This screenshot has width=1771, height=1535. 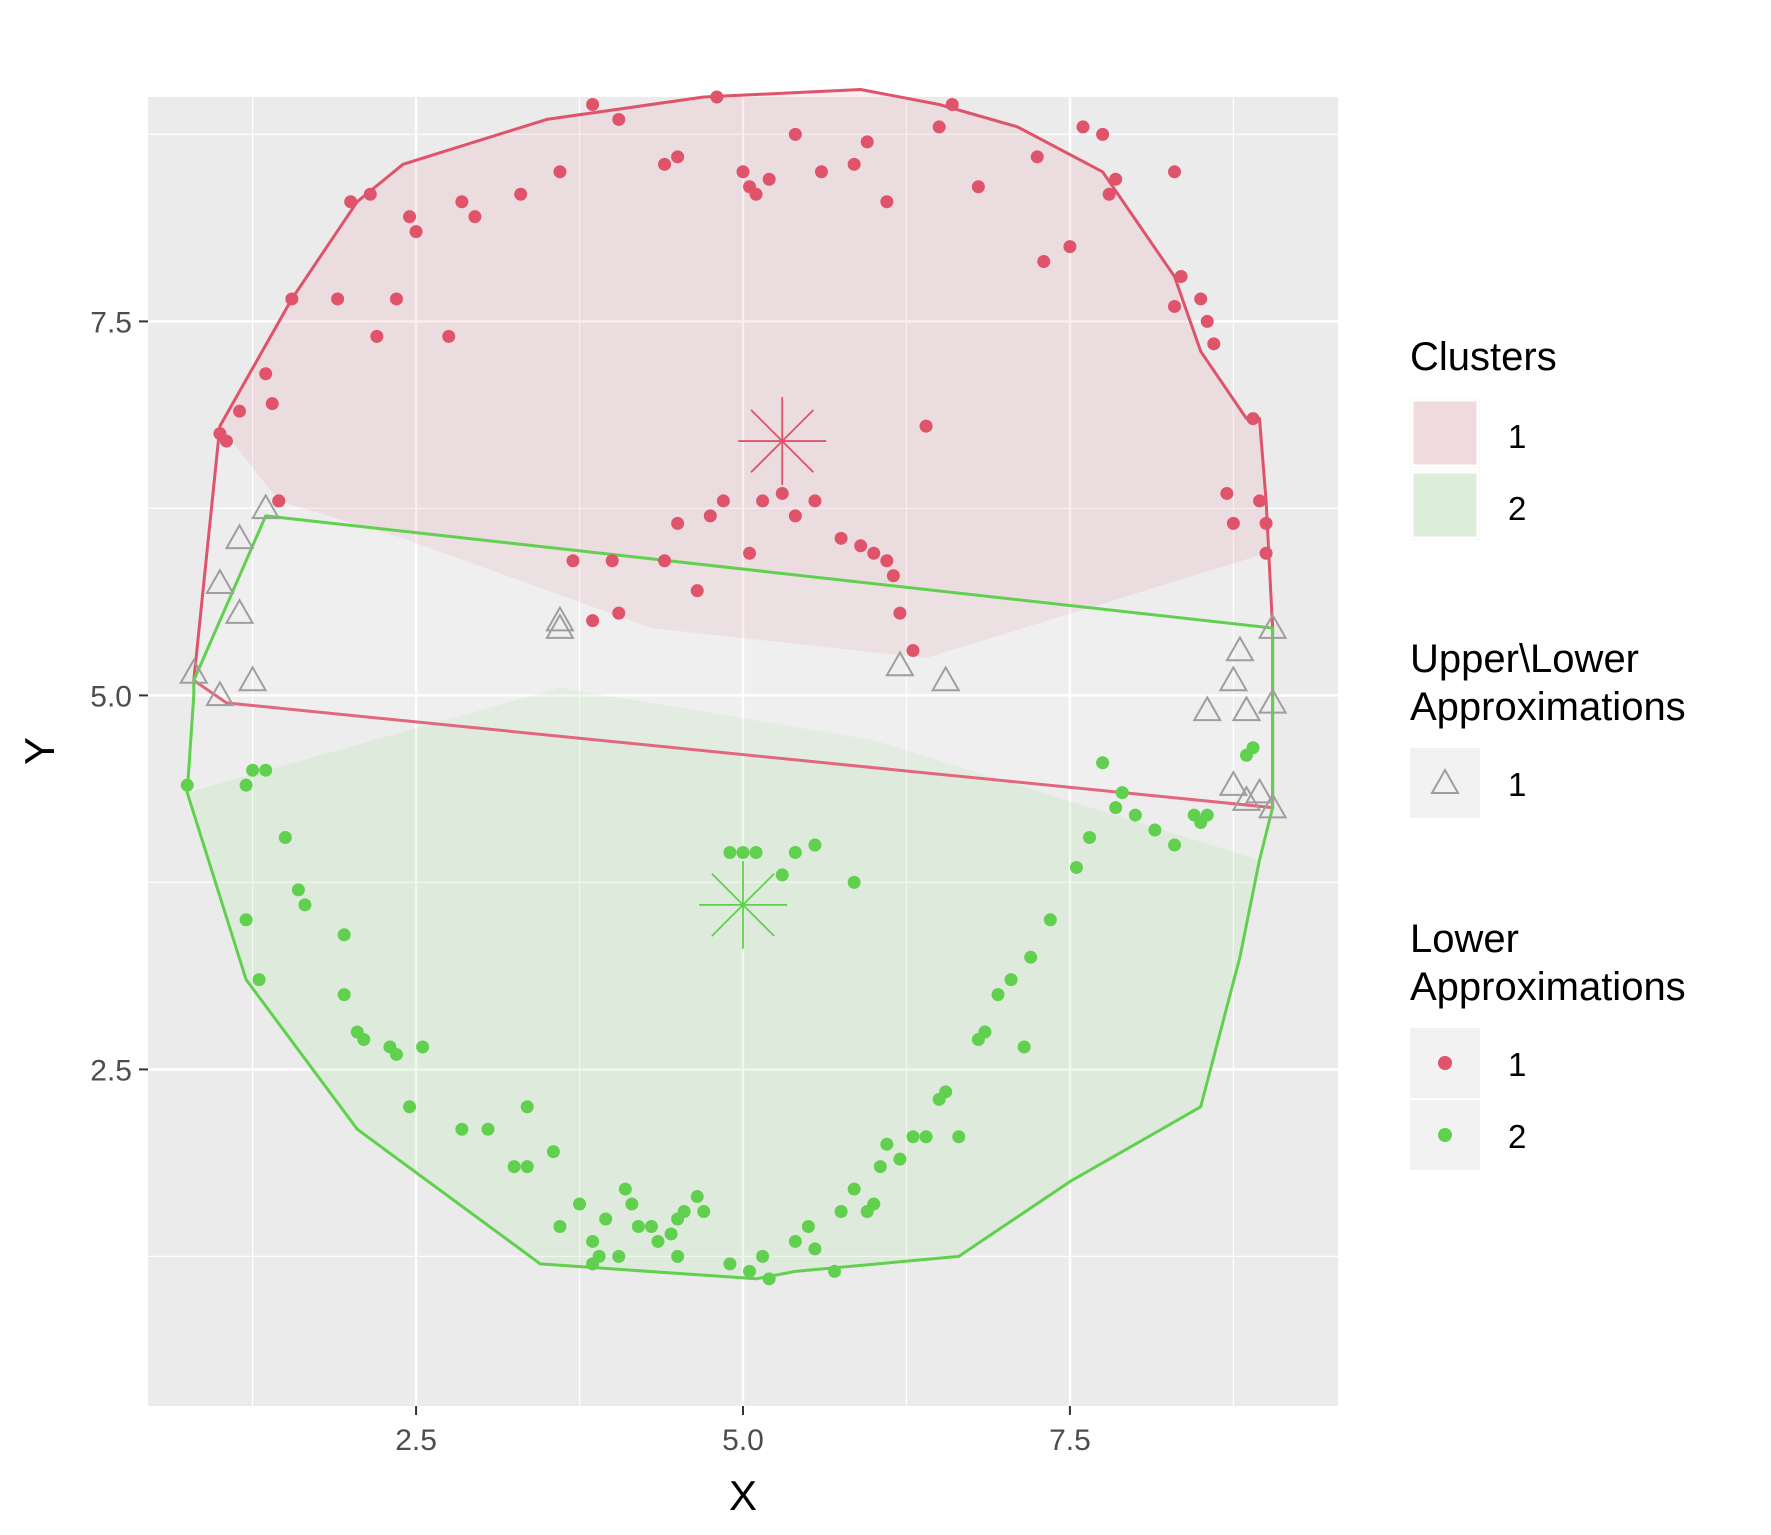 What do you see at coordinates (1517, 508) in the screenshot?
I see `legend-clusters-label-2: 2` at bounding box center [1517, 508].